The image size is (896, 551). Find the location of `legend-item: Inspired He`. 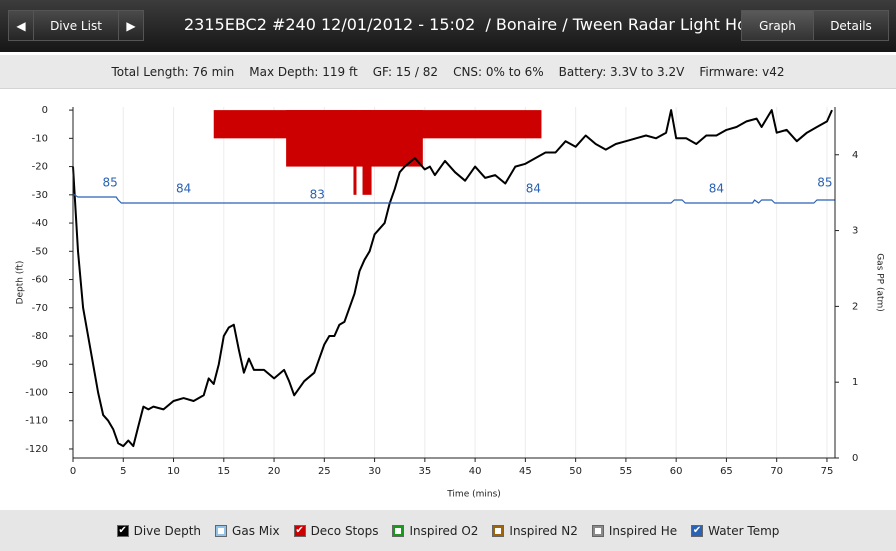

legend-item: Inspired He is located at coordinates (634, 530).